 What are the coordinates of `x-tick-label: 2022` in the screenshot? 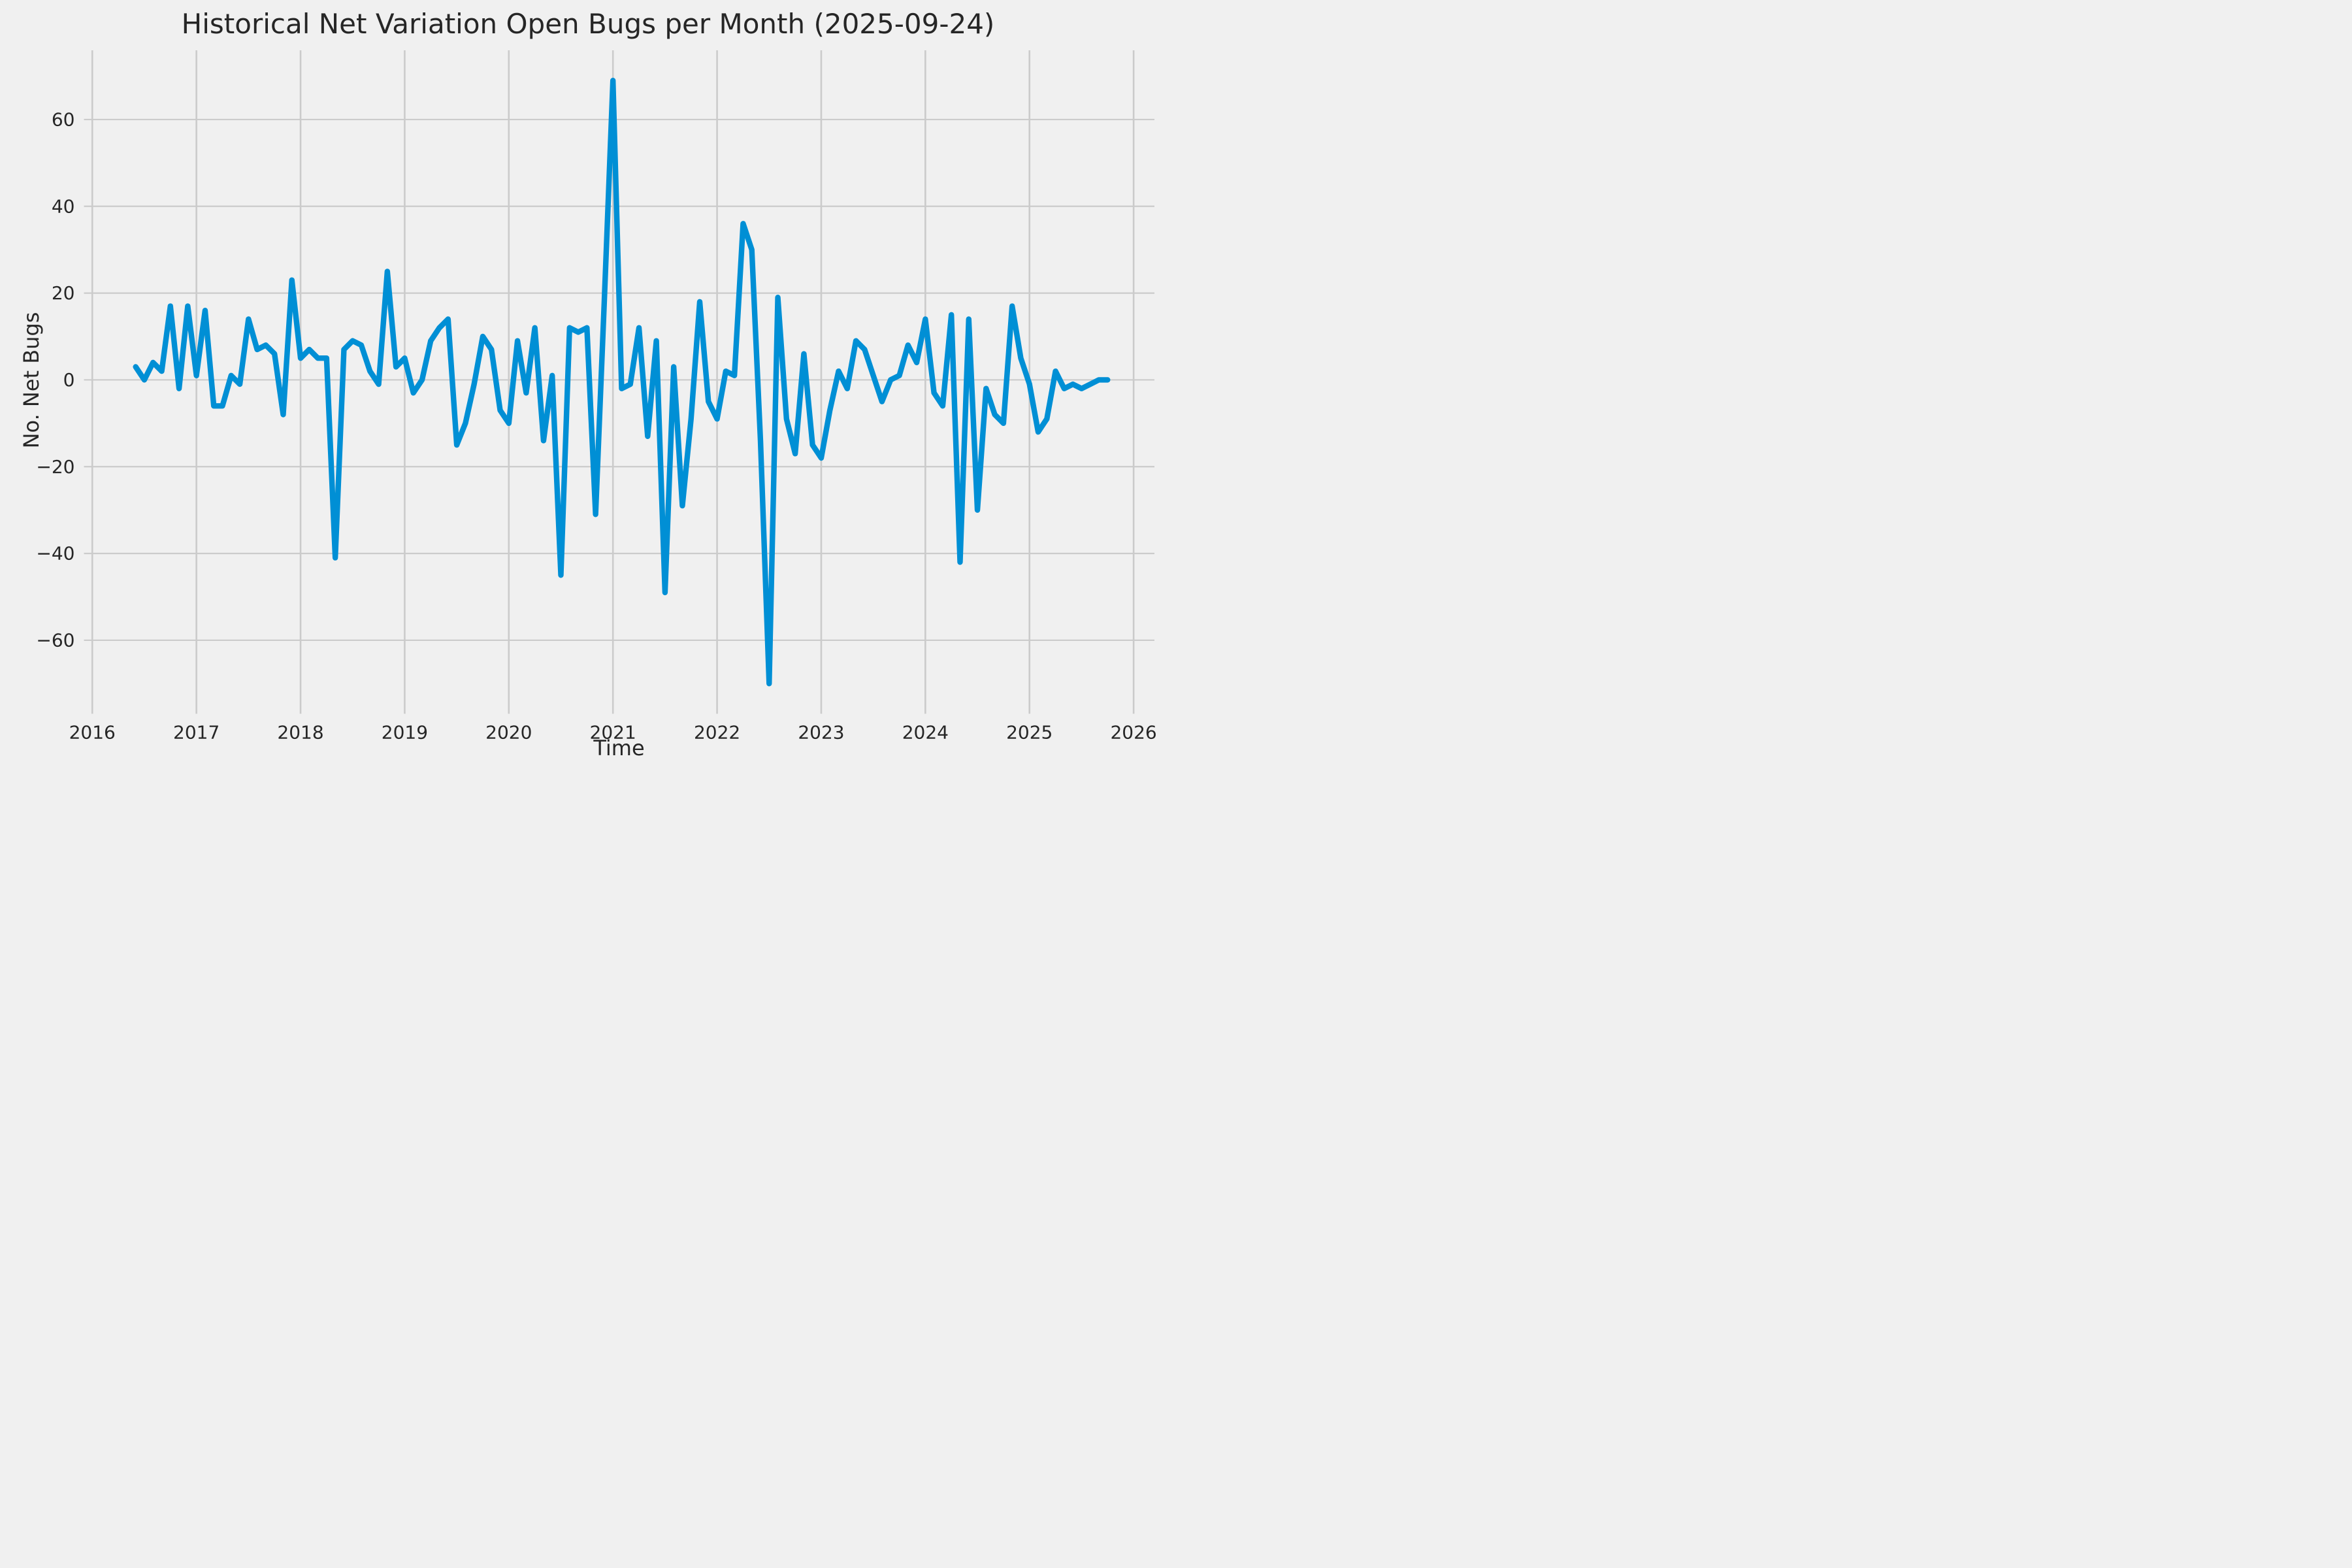 It's located at (717, 732).